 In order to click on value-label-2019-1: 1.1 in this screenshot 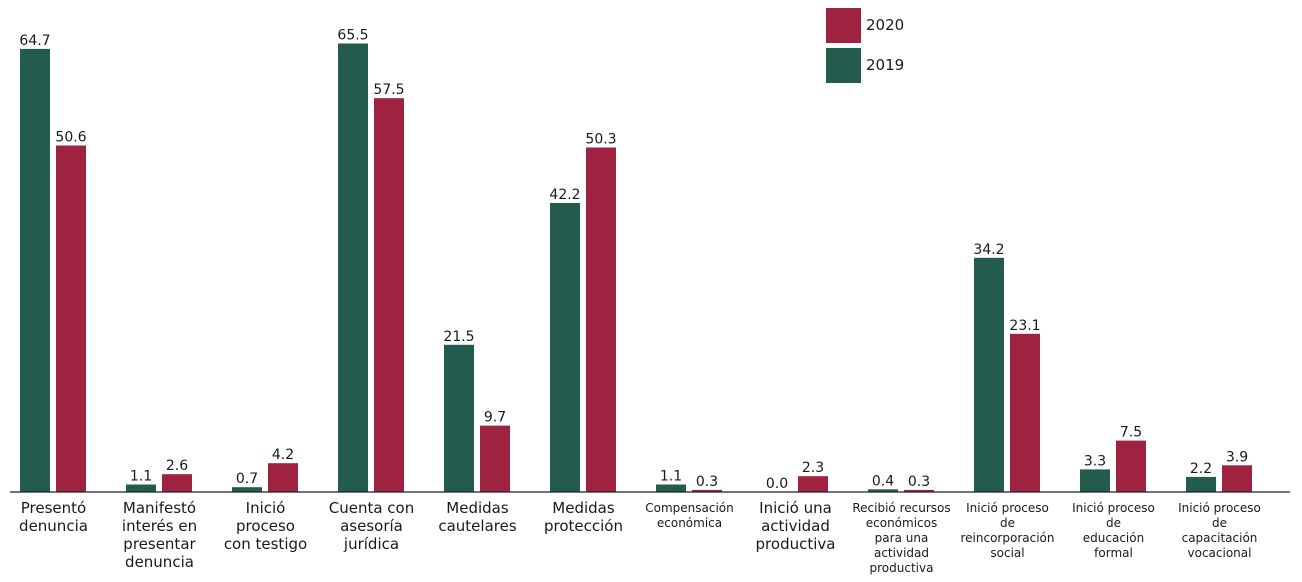, I will do `click(141, 477)`.